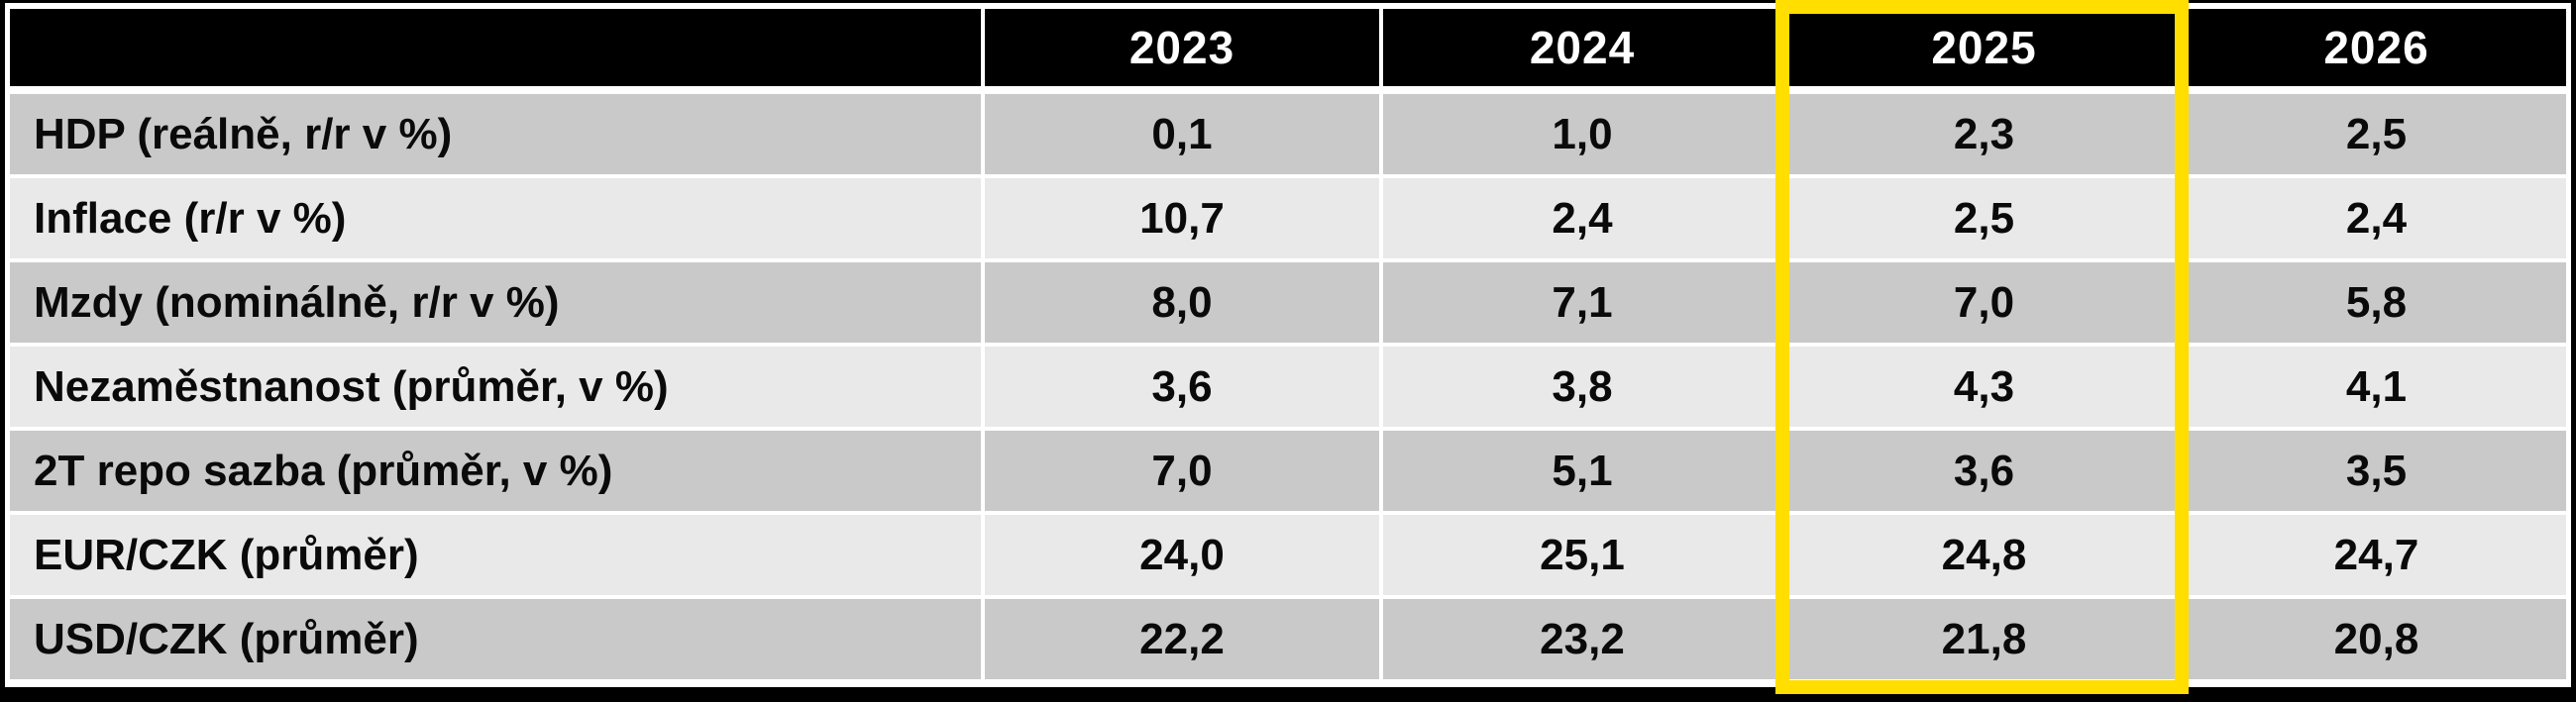 This screenshot has width=2576, height=702. I want to click on table-bottom-bar, so click(1288, 694).